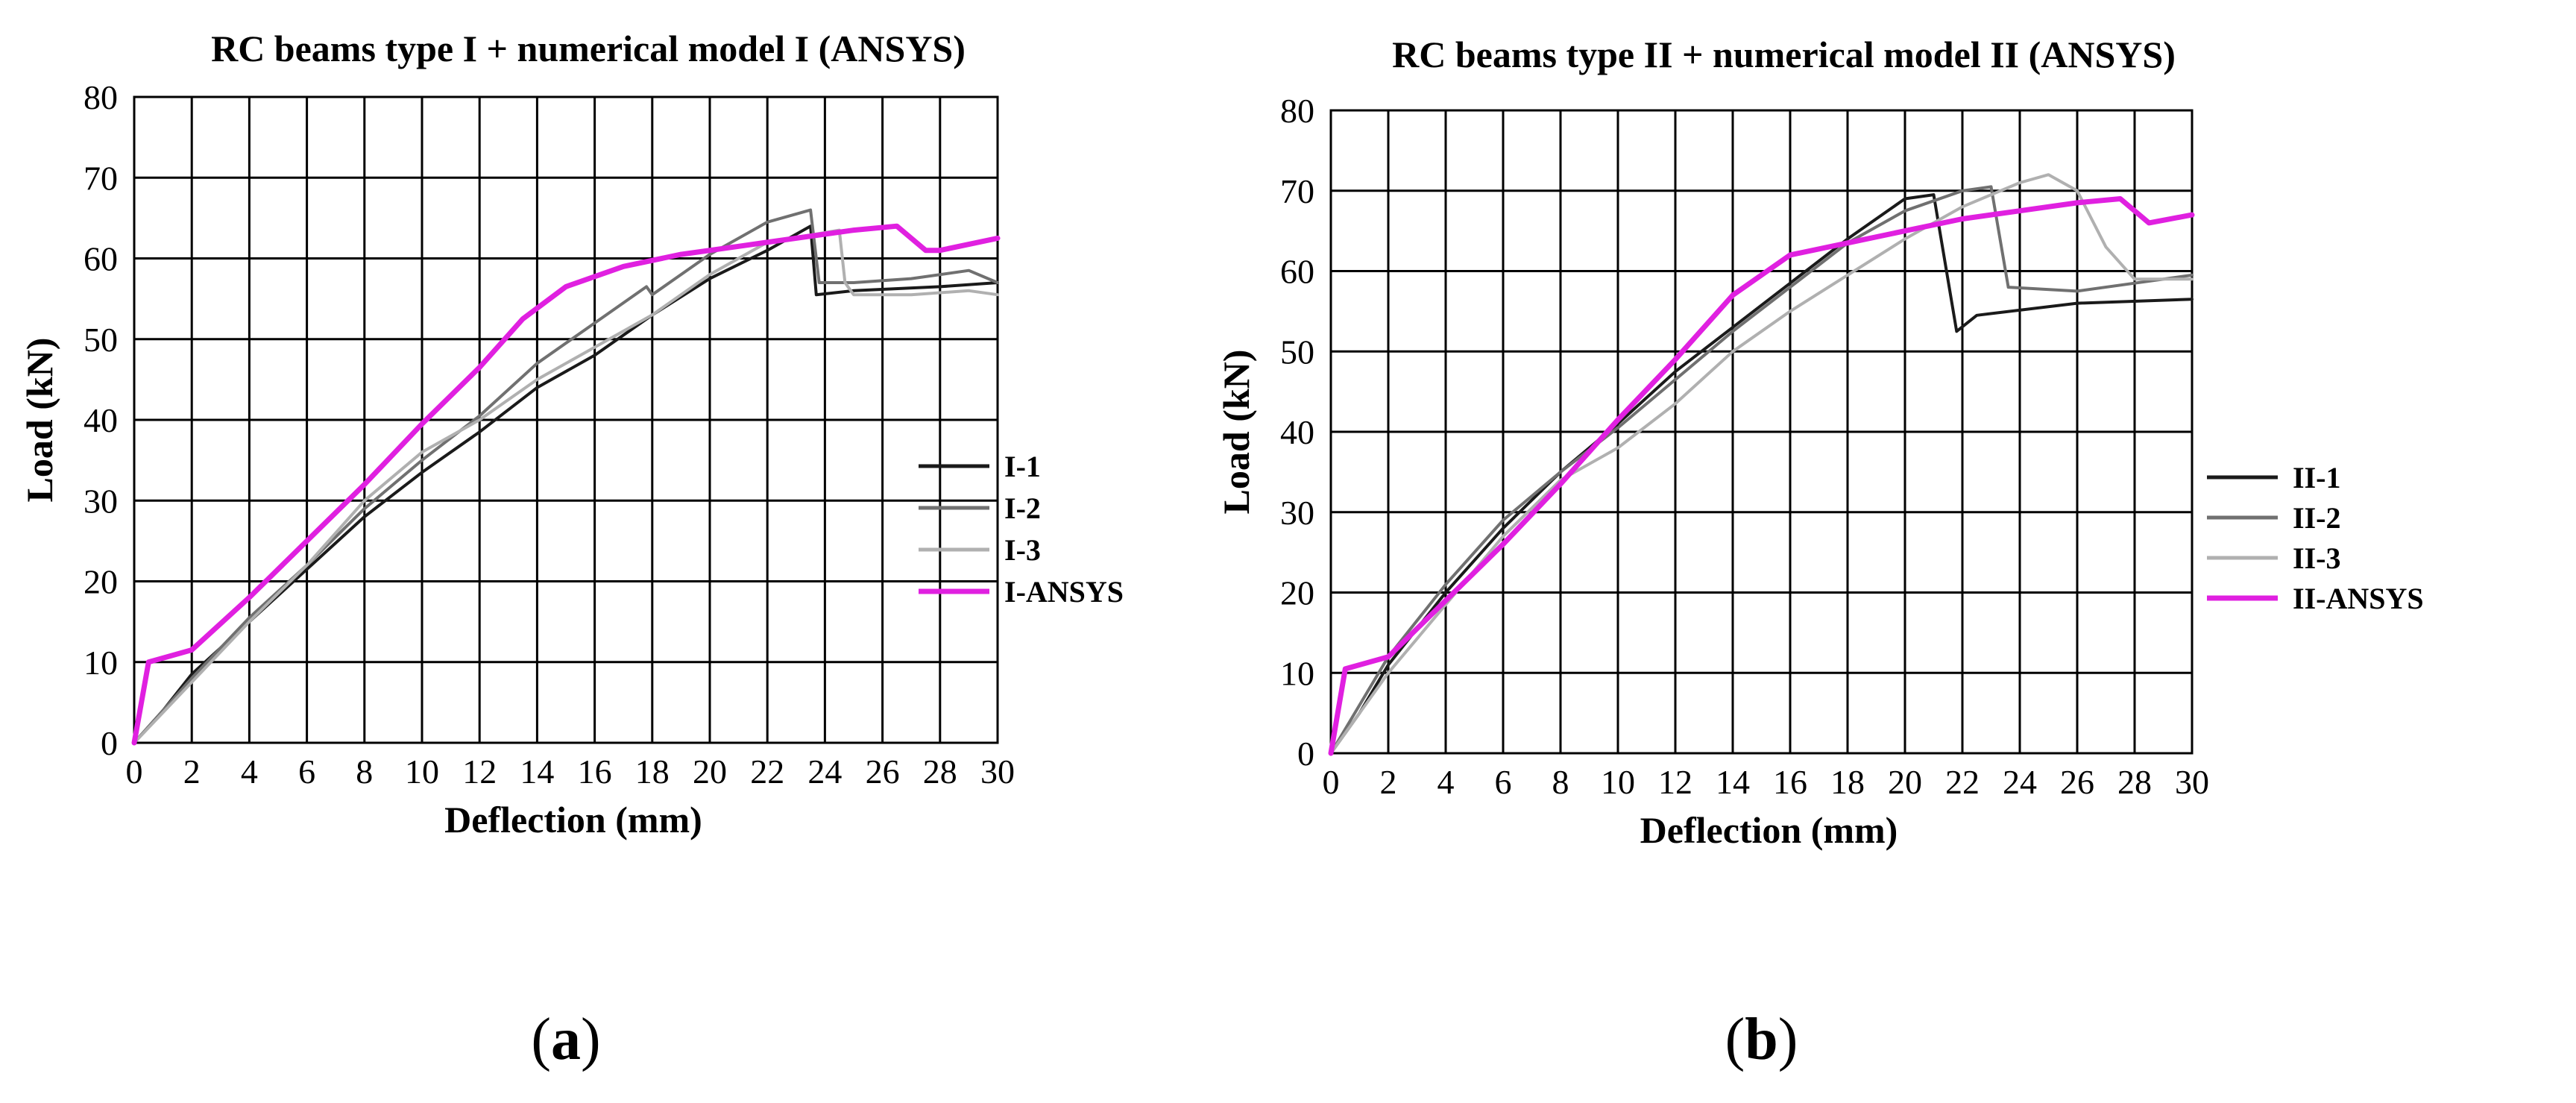 The image size is (2576, 1103). I want to click on chart-b-xtick-label: 4, so click(1446, 782).